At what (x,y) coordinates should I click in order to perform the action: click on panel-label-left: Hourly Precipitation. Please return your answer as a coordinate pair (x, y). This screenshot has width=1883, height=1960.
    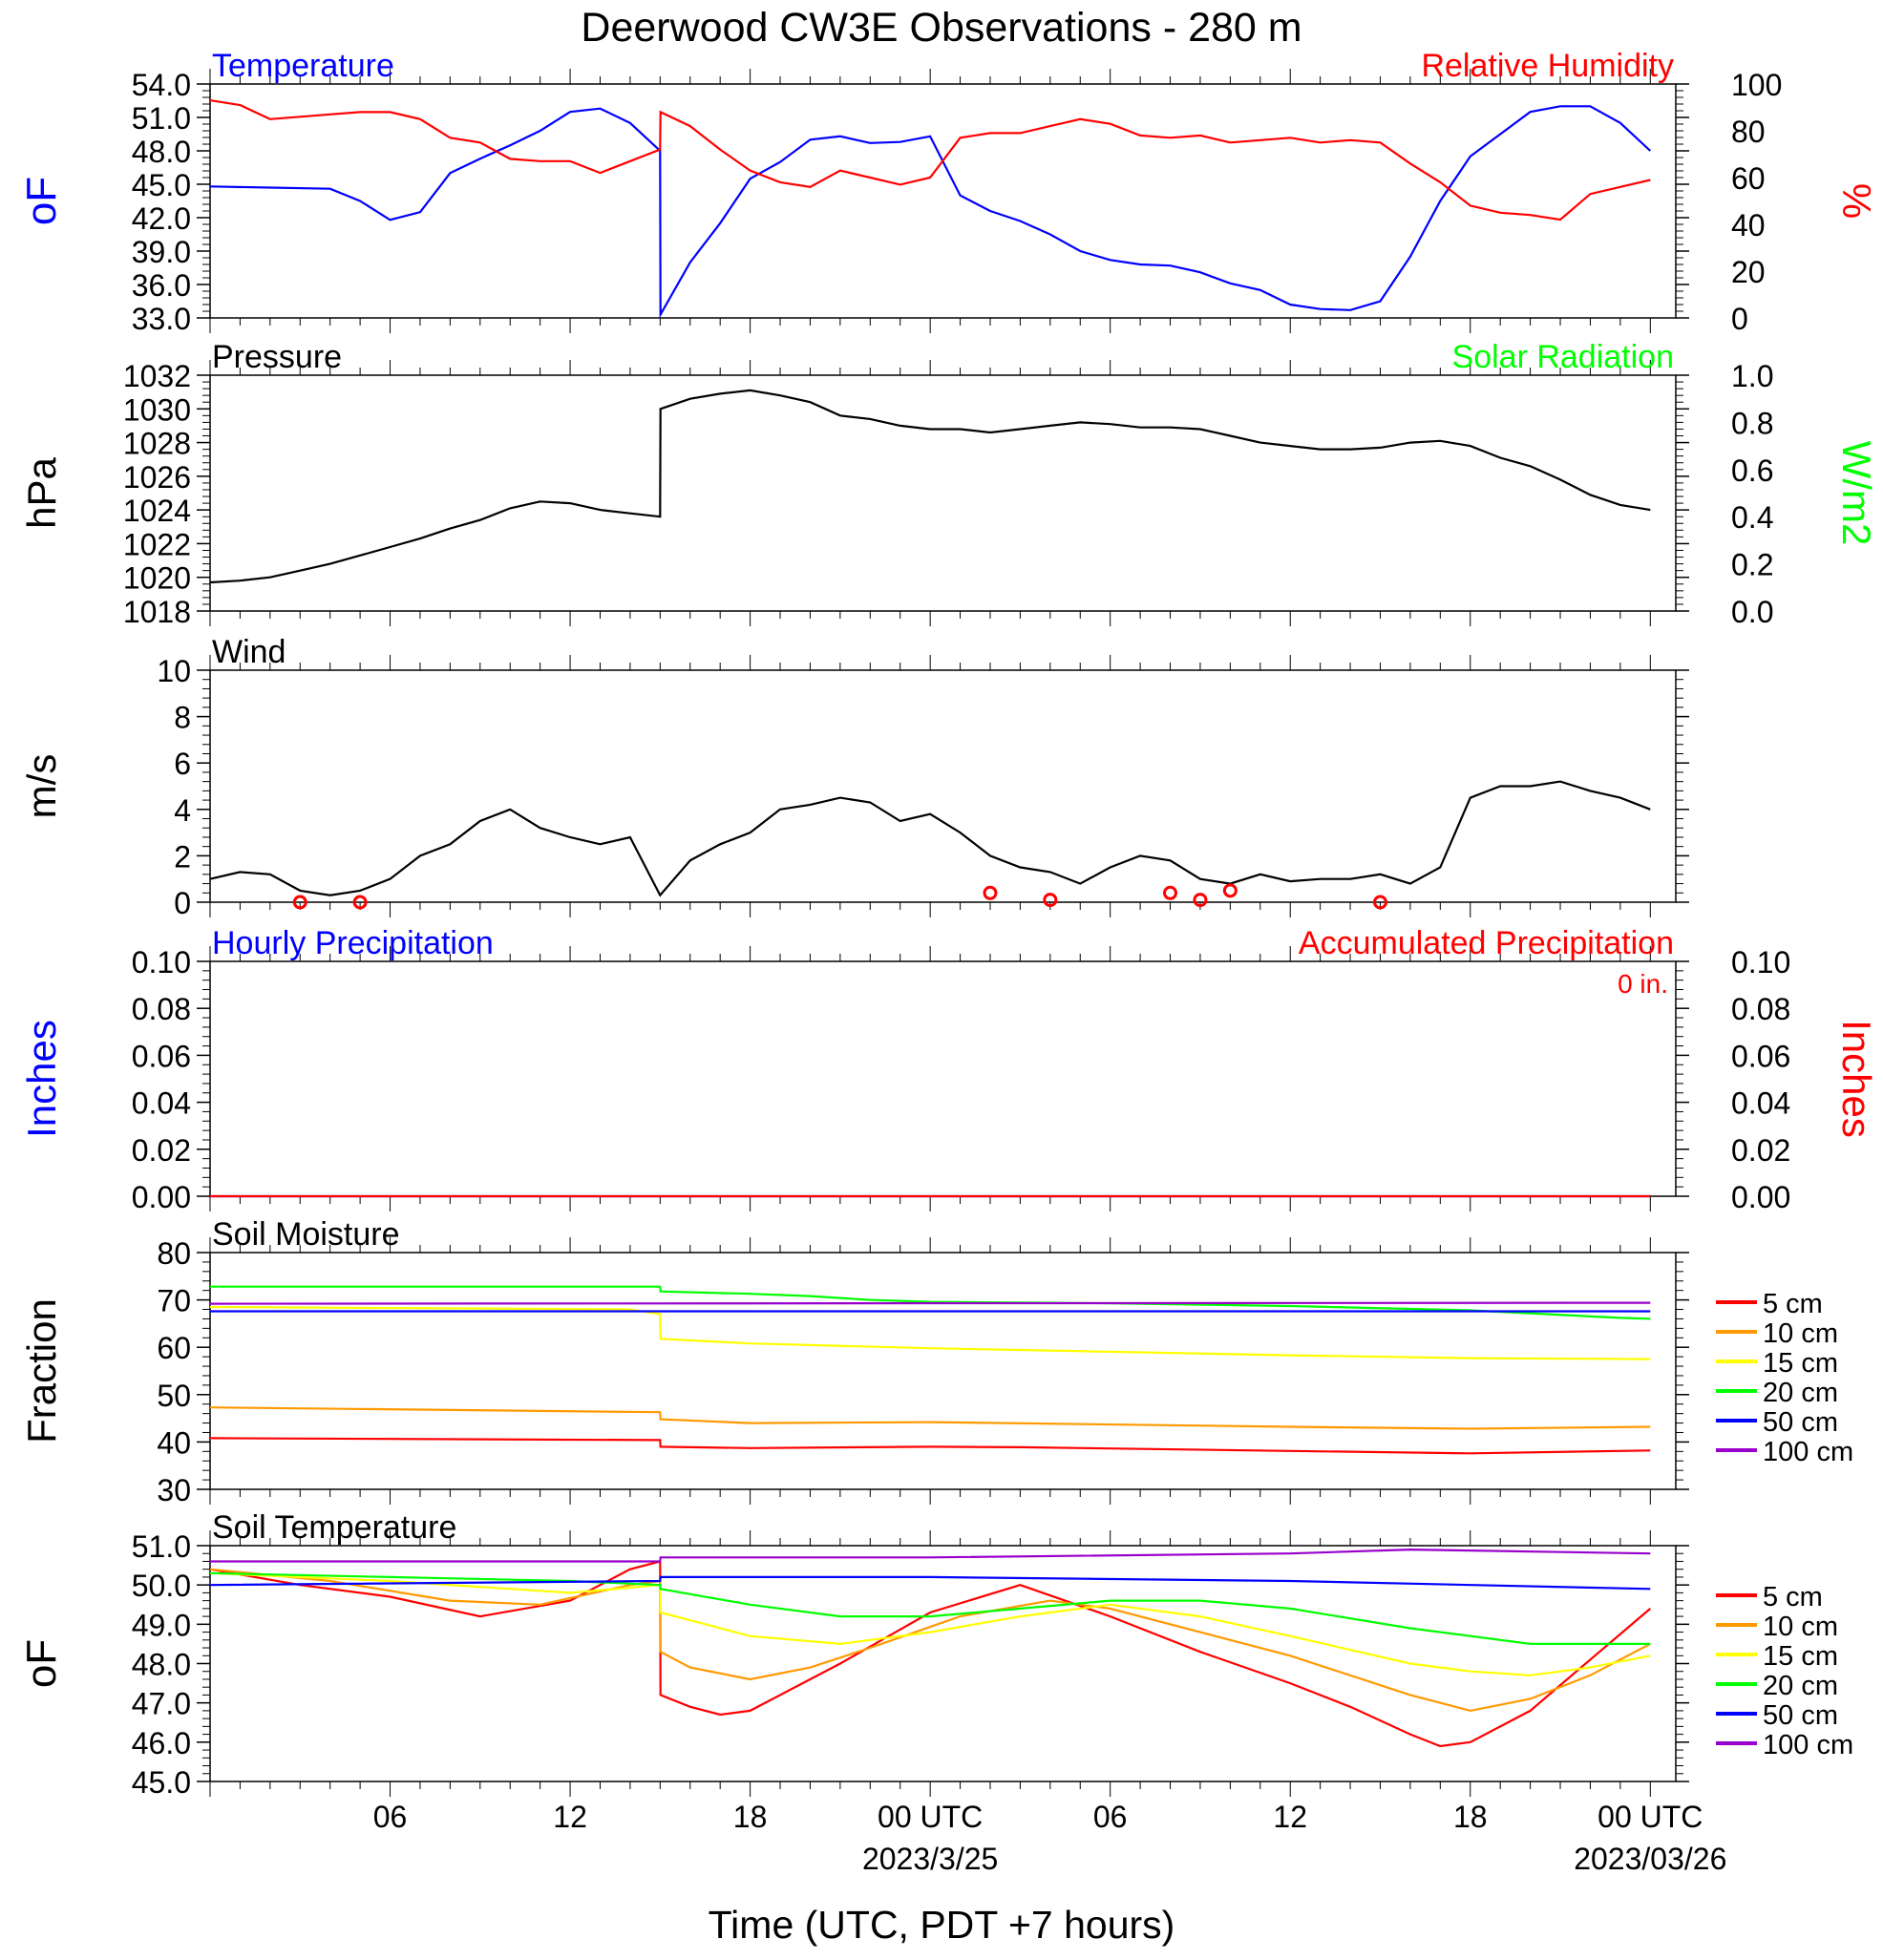
    Looking at the image, I should click on (353, 943).